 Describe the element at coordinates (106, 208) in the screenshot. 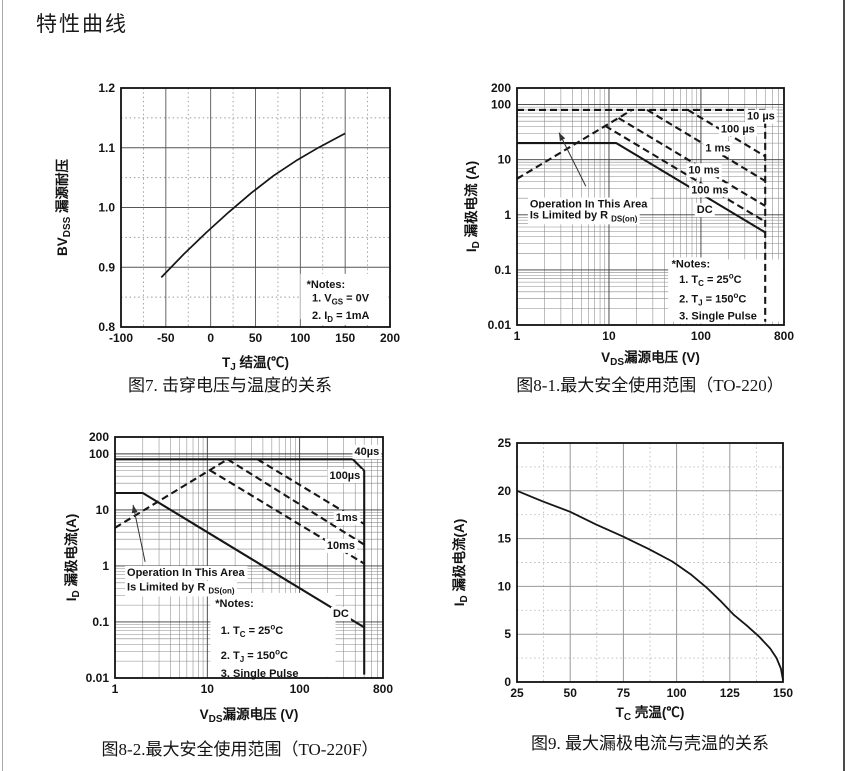

I see `svg-text: 1.0` at that location.